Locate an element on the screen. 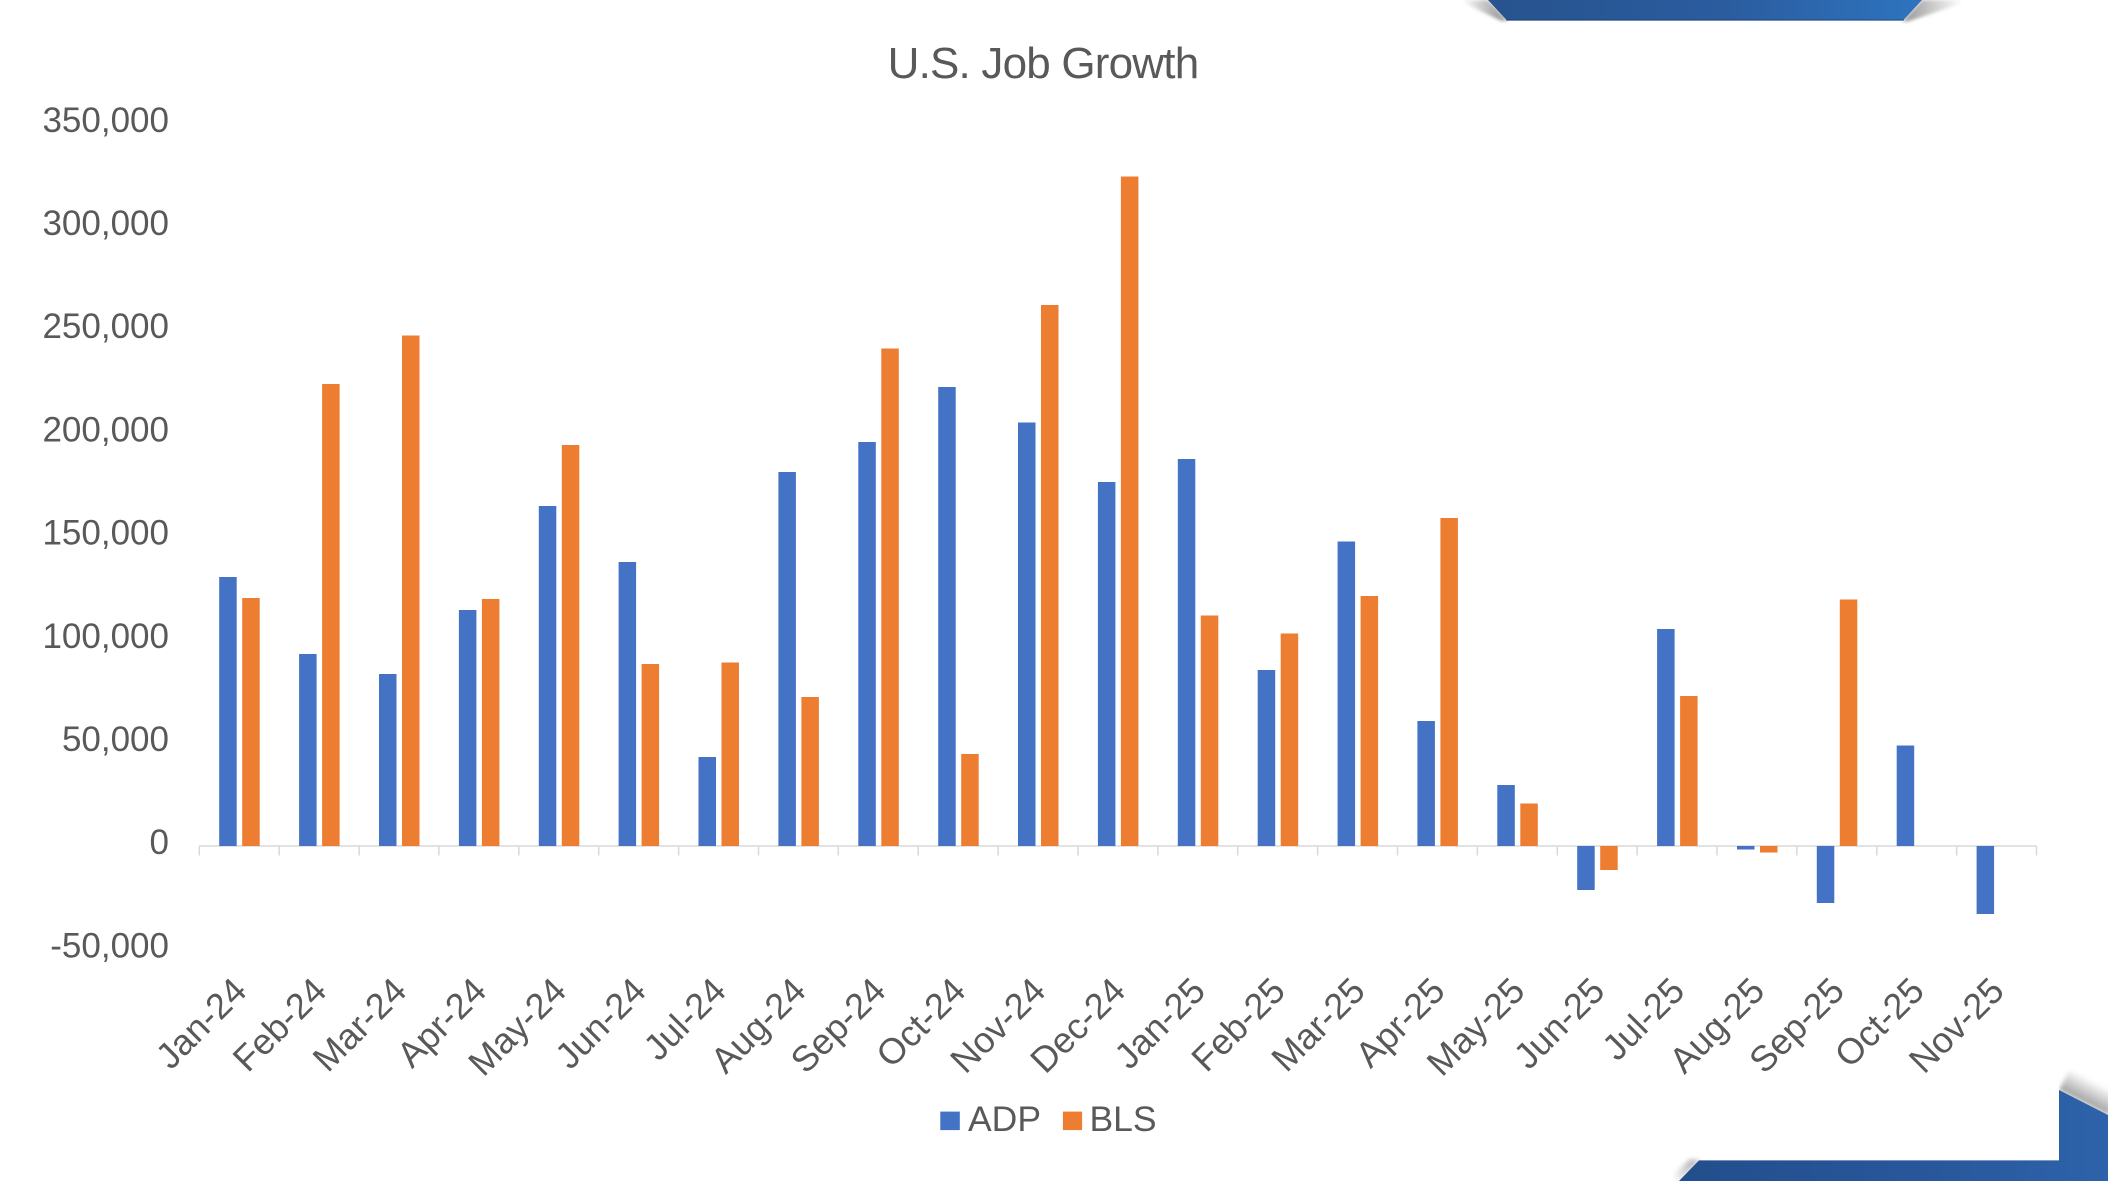  svg-text: BLS is located at coordinates (1123, 1119).